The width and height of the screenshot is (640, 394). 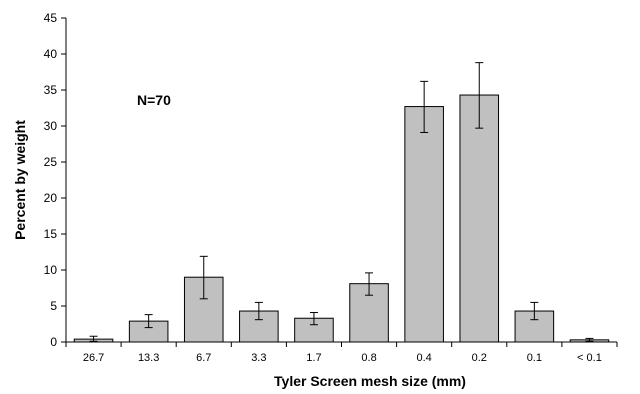 What do you see at coordinates (341, 353) in the screenshot?
I see `x-ticks-group: 26.7 13.3 6.7 3.3 1.7 0.8 0.4 0.2 0.1 < 0.1` at bounding box center [341, 353].